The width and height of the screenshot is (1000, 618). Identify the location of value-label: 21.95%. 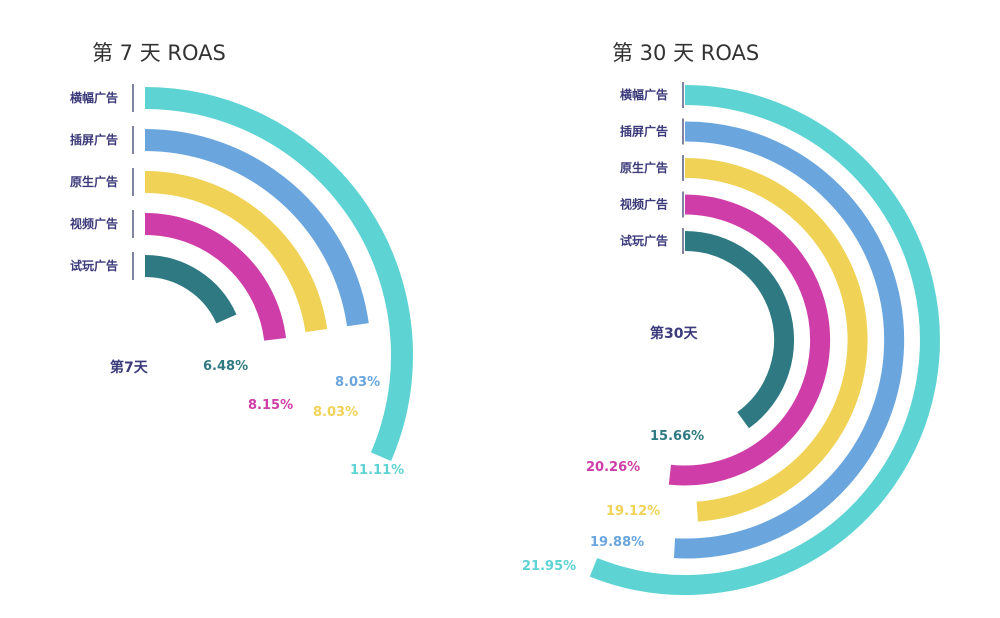
(549, 566).